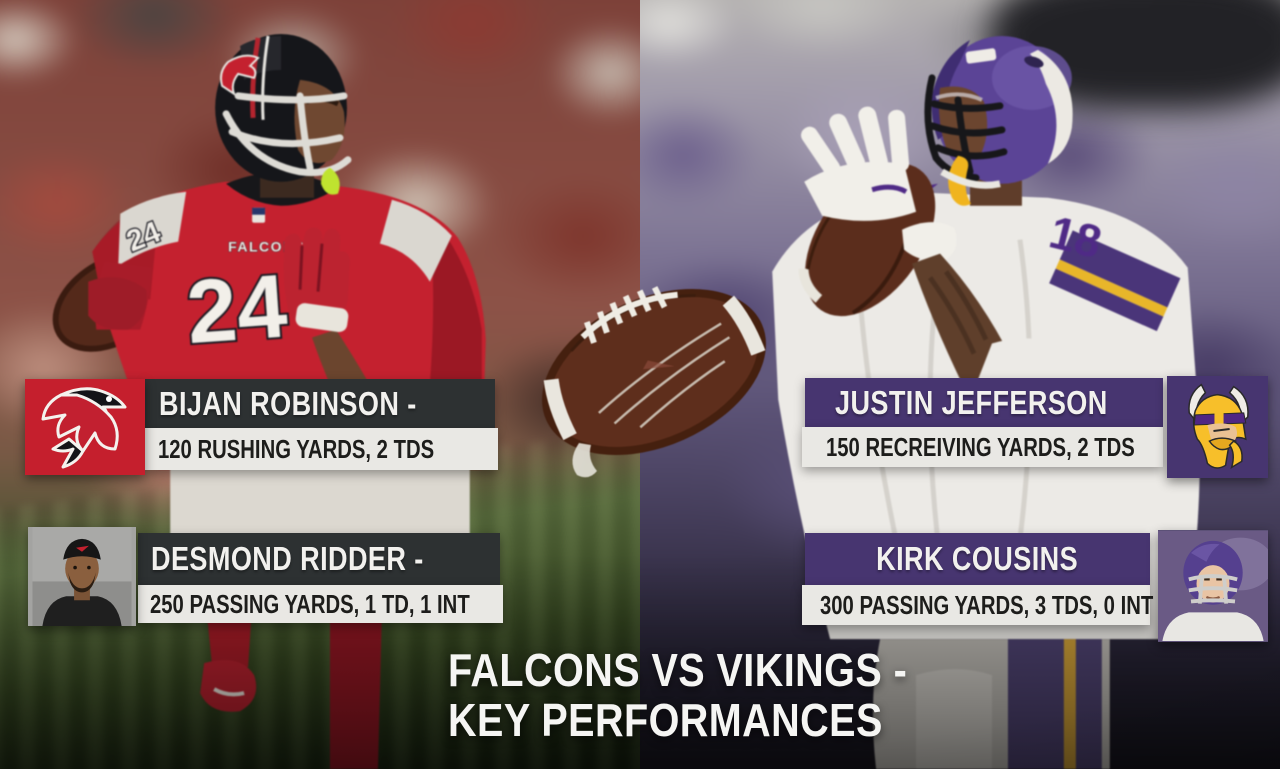  I want to click on falcons-helmet, so click(283, 114).